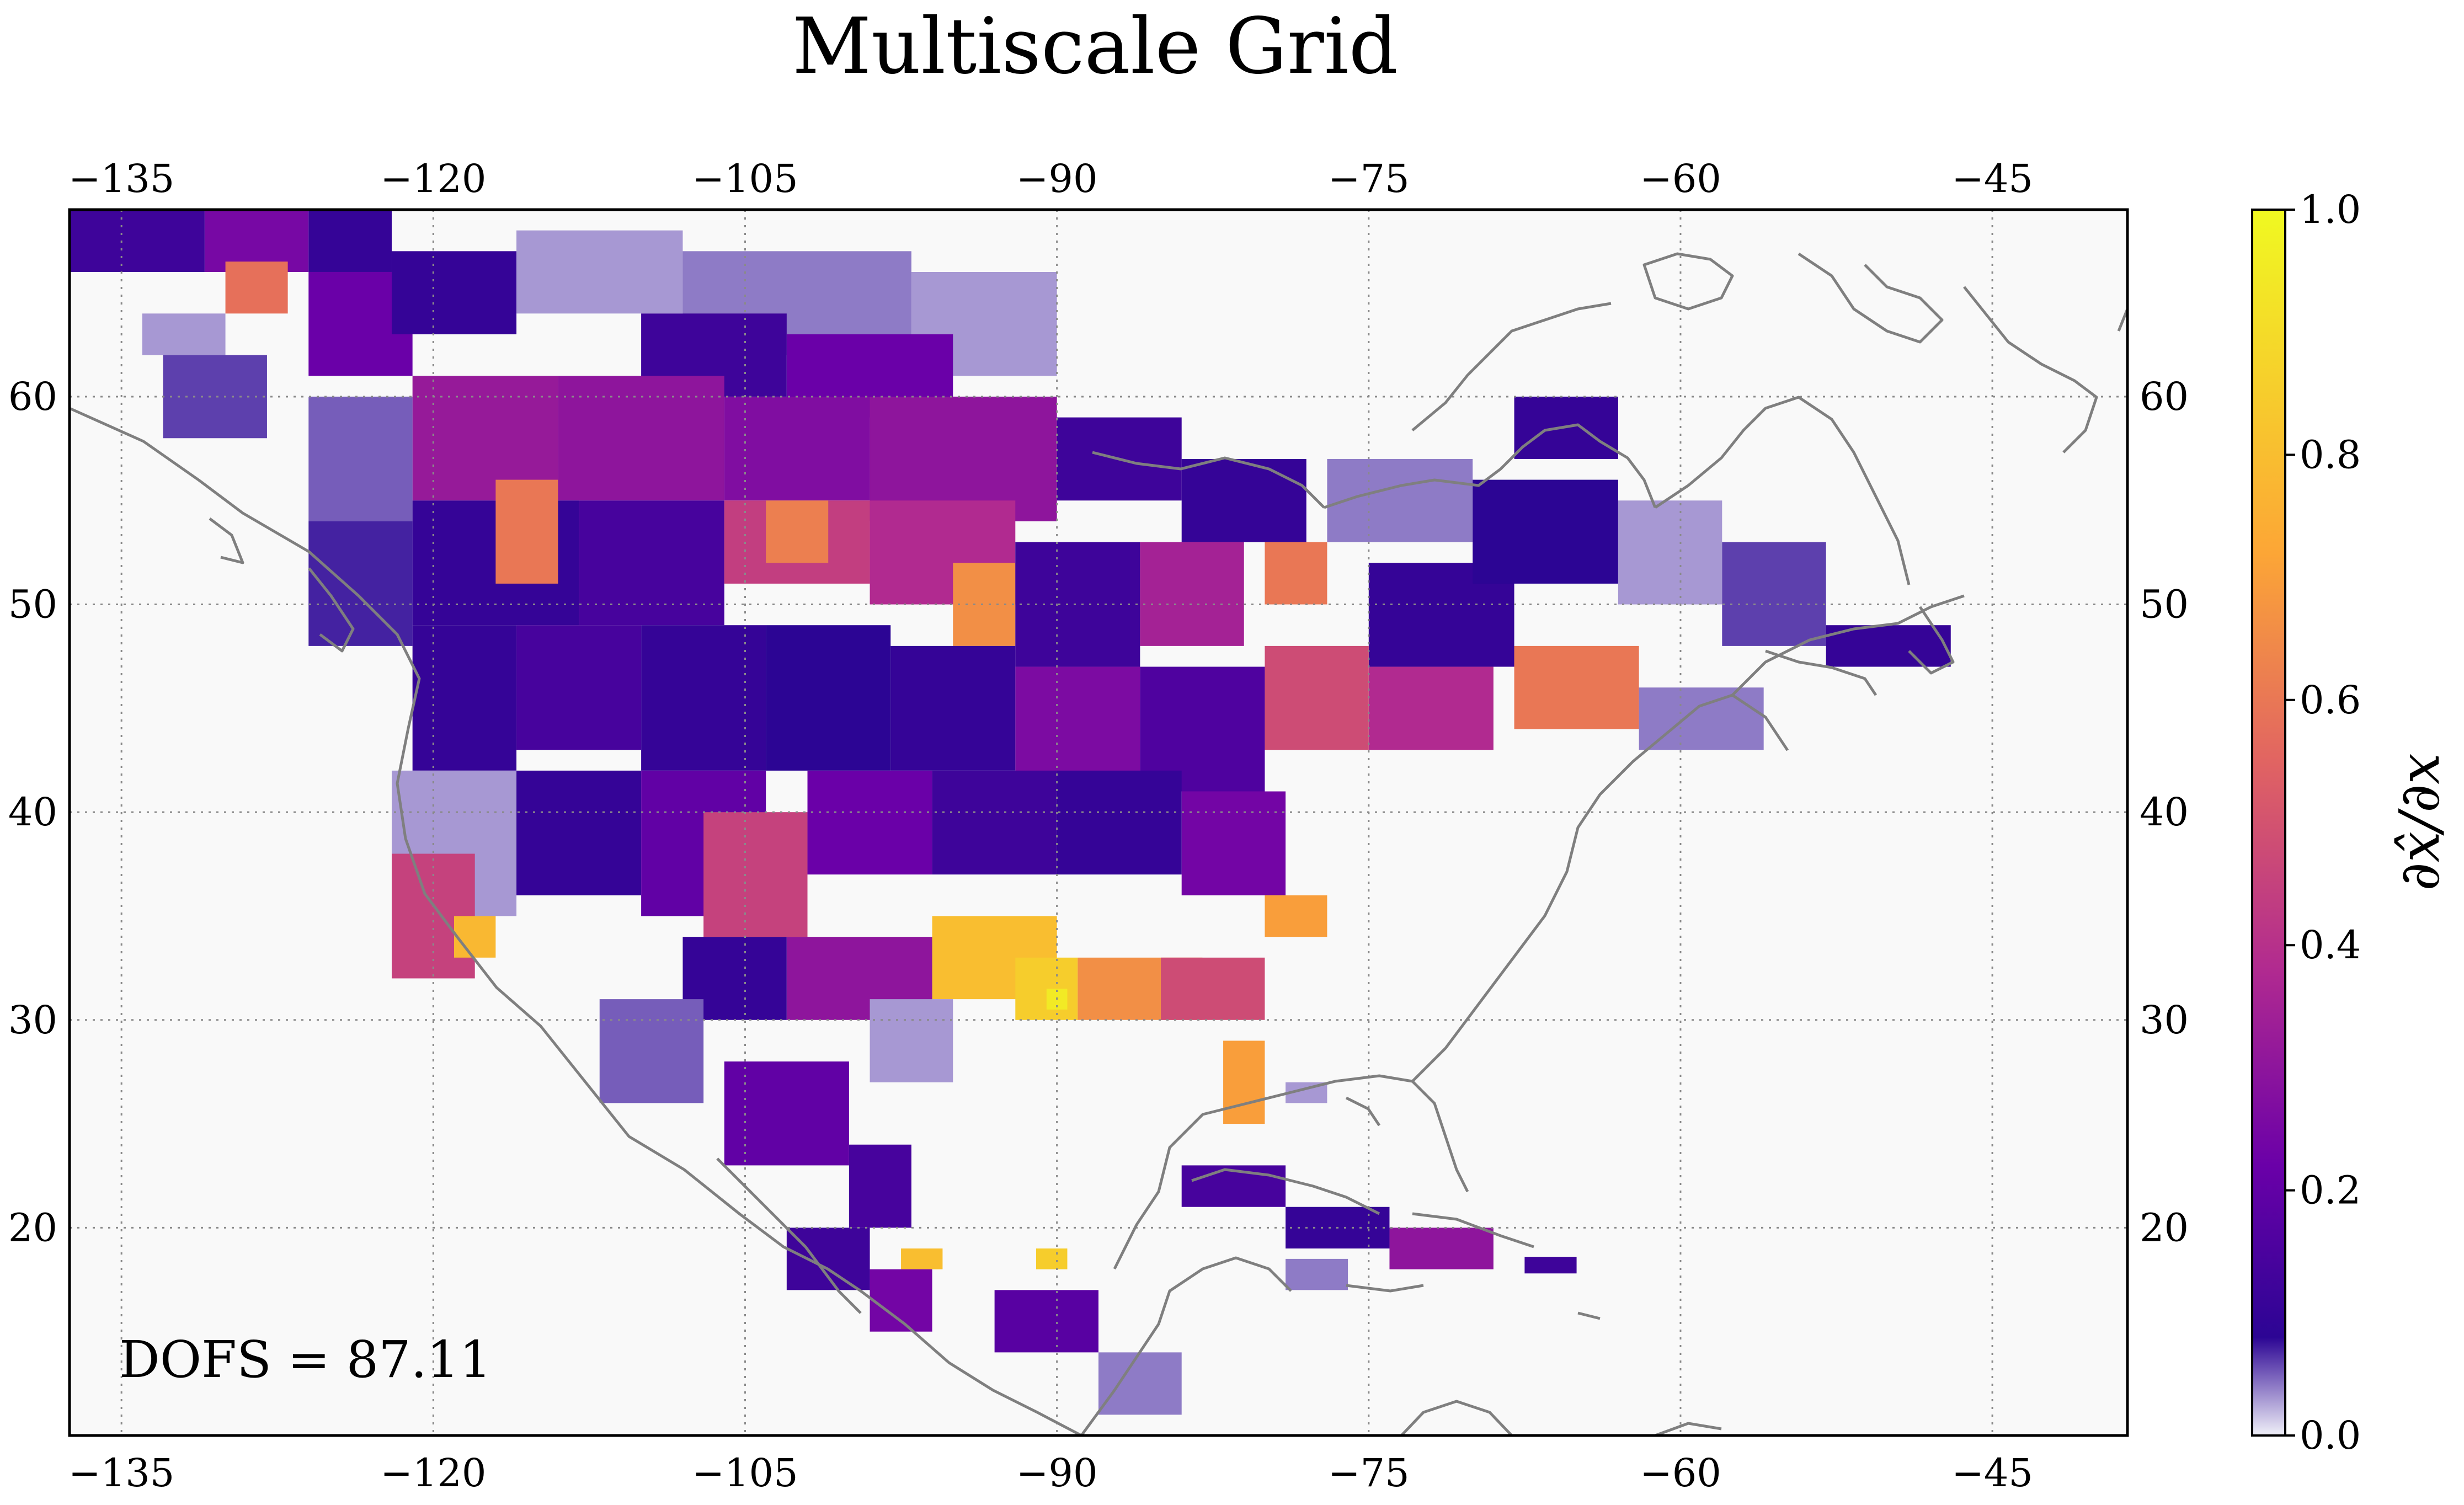  I want to click on colorbar-label: ∂x̂/∂x, so click(2419, 822).